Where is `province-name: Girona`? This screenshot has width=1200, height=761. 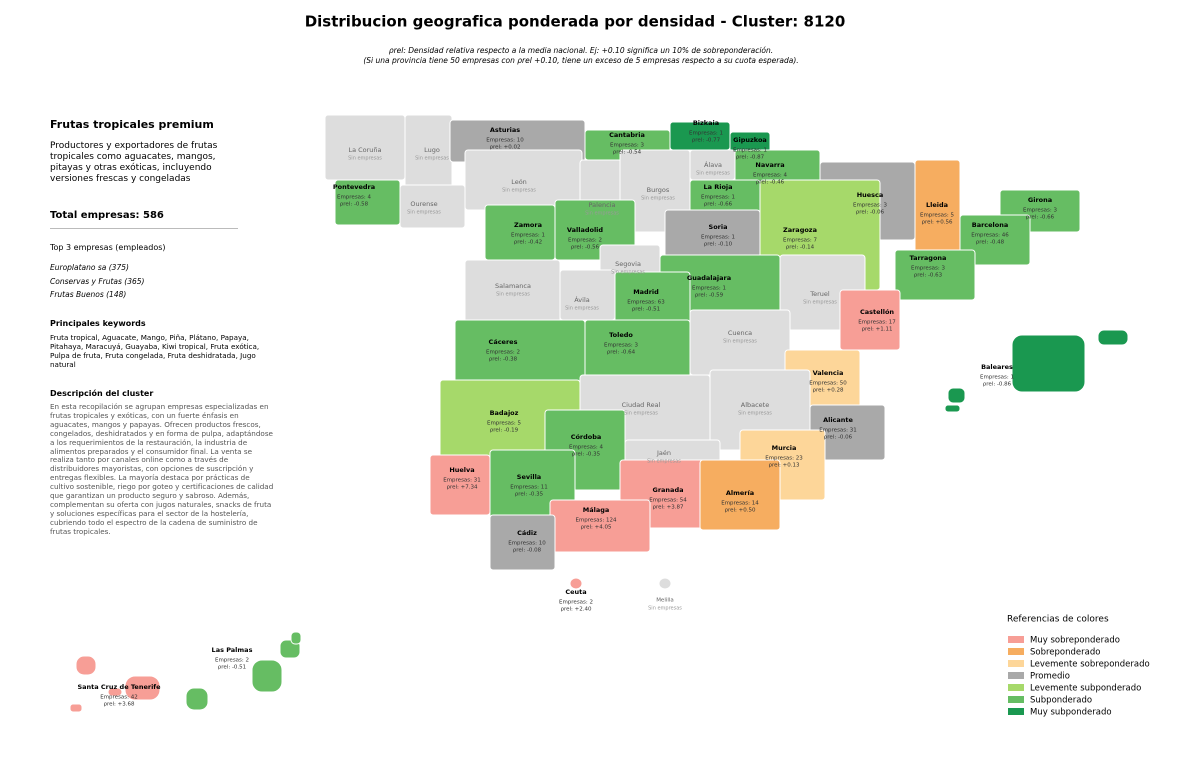 province-name: Girona is located at coordinates (1040, 200).